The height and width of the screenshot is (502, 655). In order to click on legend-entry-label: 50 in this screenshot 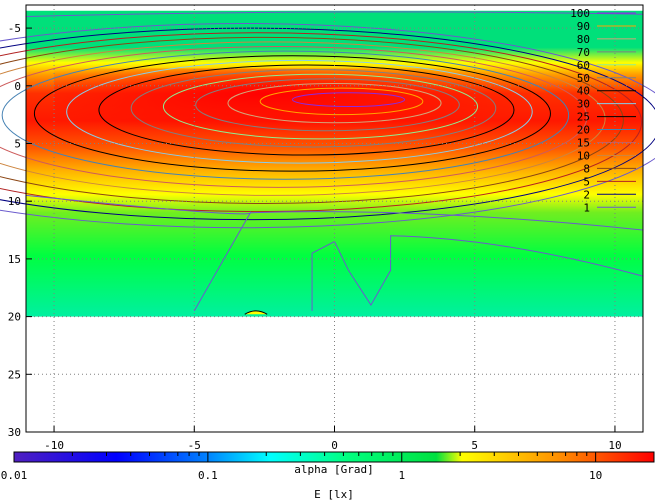, I will do `click(583, 78)`.